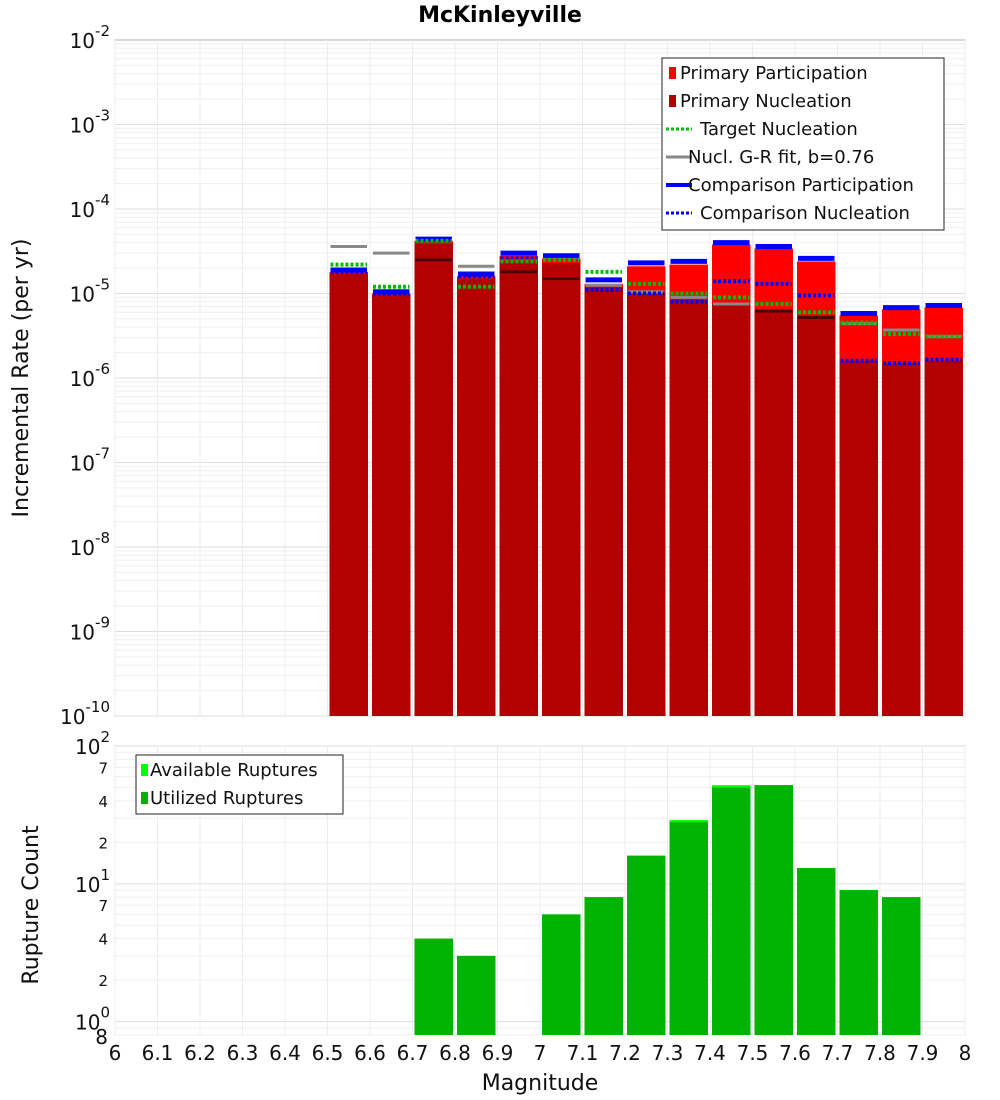  I want to click on legend-entry-label: Nucl. G-R fit, b=0.76, so click(781, 157).